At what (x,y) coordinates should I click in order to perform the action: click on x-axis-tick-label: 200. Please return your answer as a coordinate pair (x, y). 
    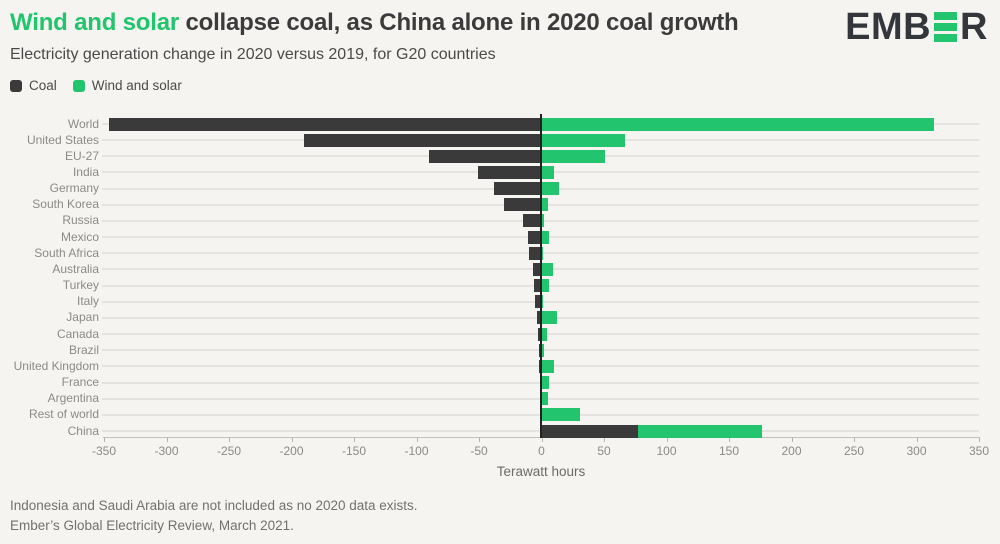
    Looking at the image, I should click on (791, 451).